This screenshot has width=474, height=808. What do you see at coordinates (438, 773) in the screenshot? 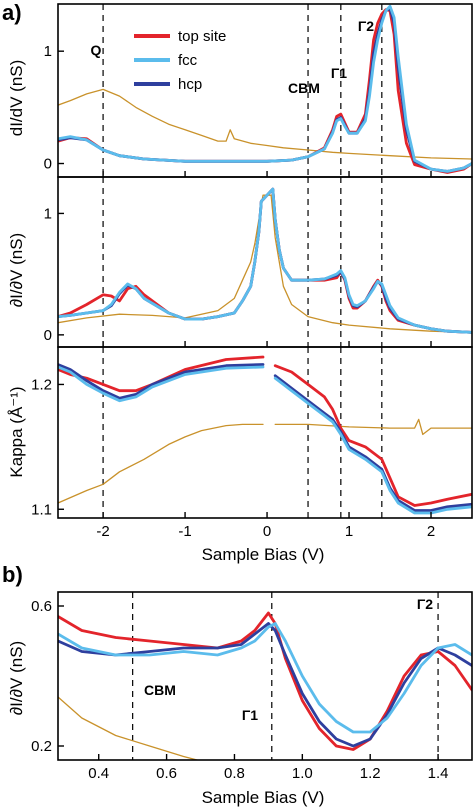
I see `x-tick-label: 1.4` at bounding box center [438, 773].